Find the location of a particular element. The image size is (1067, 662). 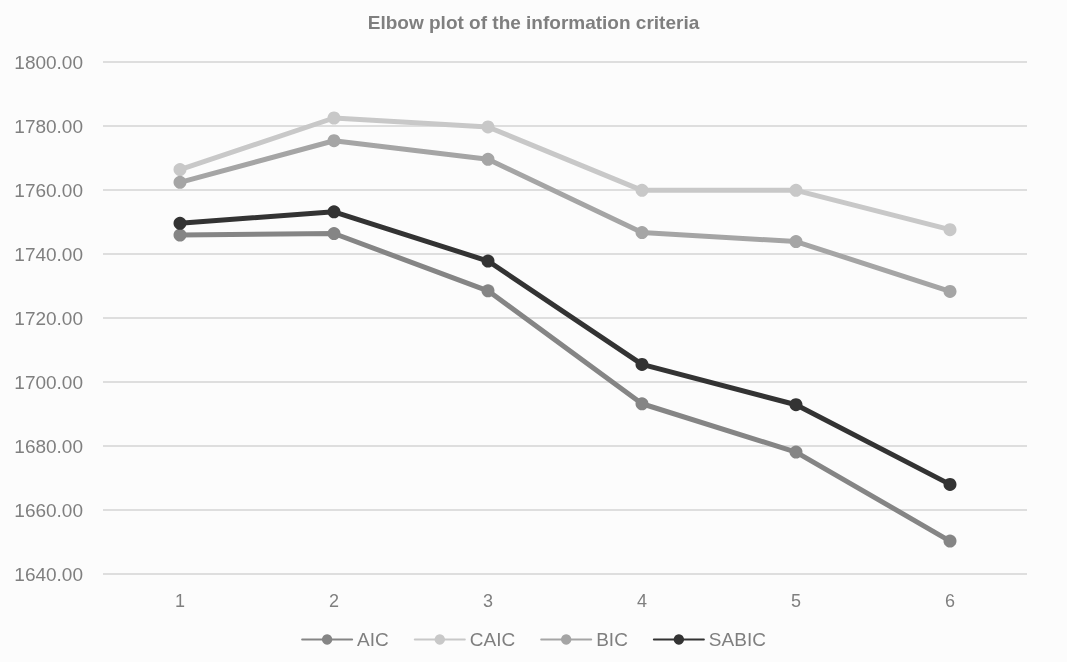

legend-label: SABIC is located at coordinates (737, 639).